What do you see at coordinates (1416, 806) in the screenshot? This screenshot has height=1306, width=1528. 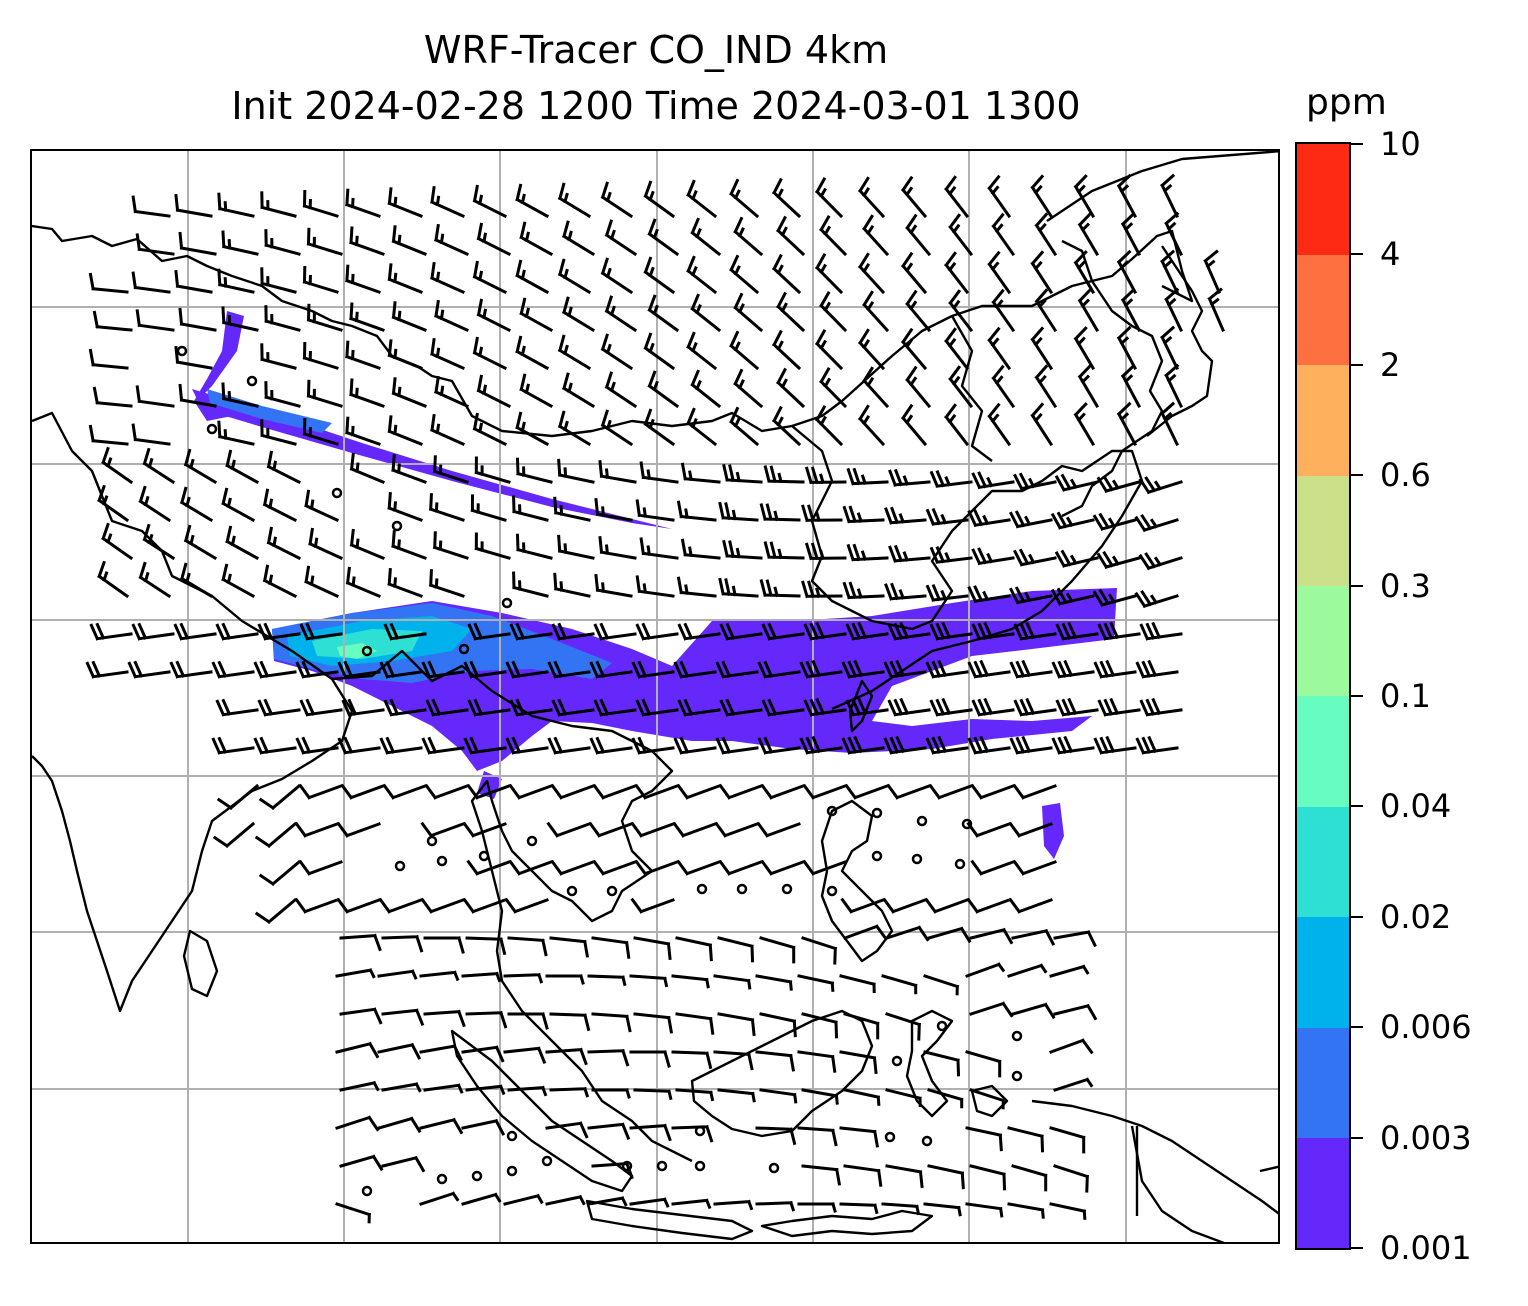 I see `colorbar-tick-label: 0.04` at bounding box center [1416, 806].